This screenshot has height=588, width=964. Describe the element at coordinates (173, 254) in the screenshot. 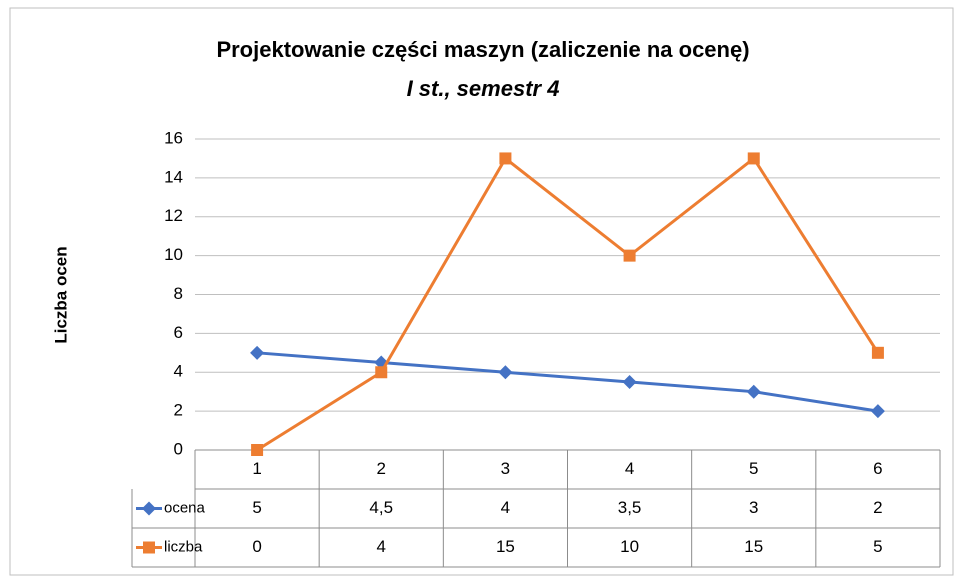

I see `y-tick-label: 10` at that location.